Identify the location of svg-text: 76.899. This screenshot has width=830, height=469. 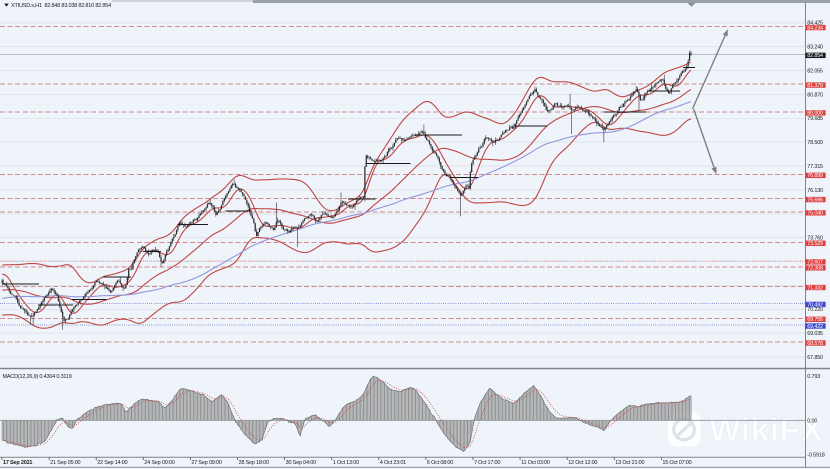
(815, 176).